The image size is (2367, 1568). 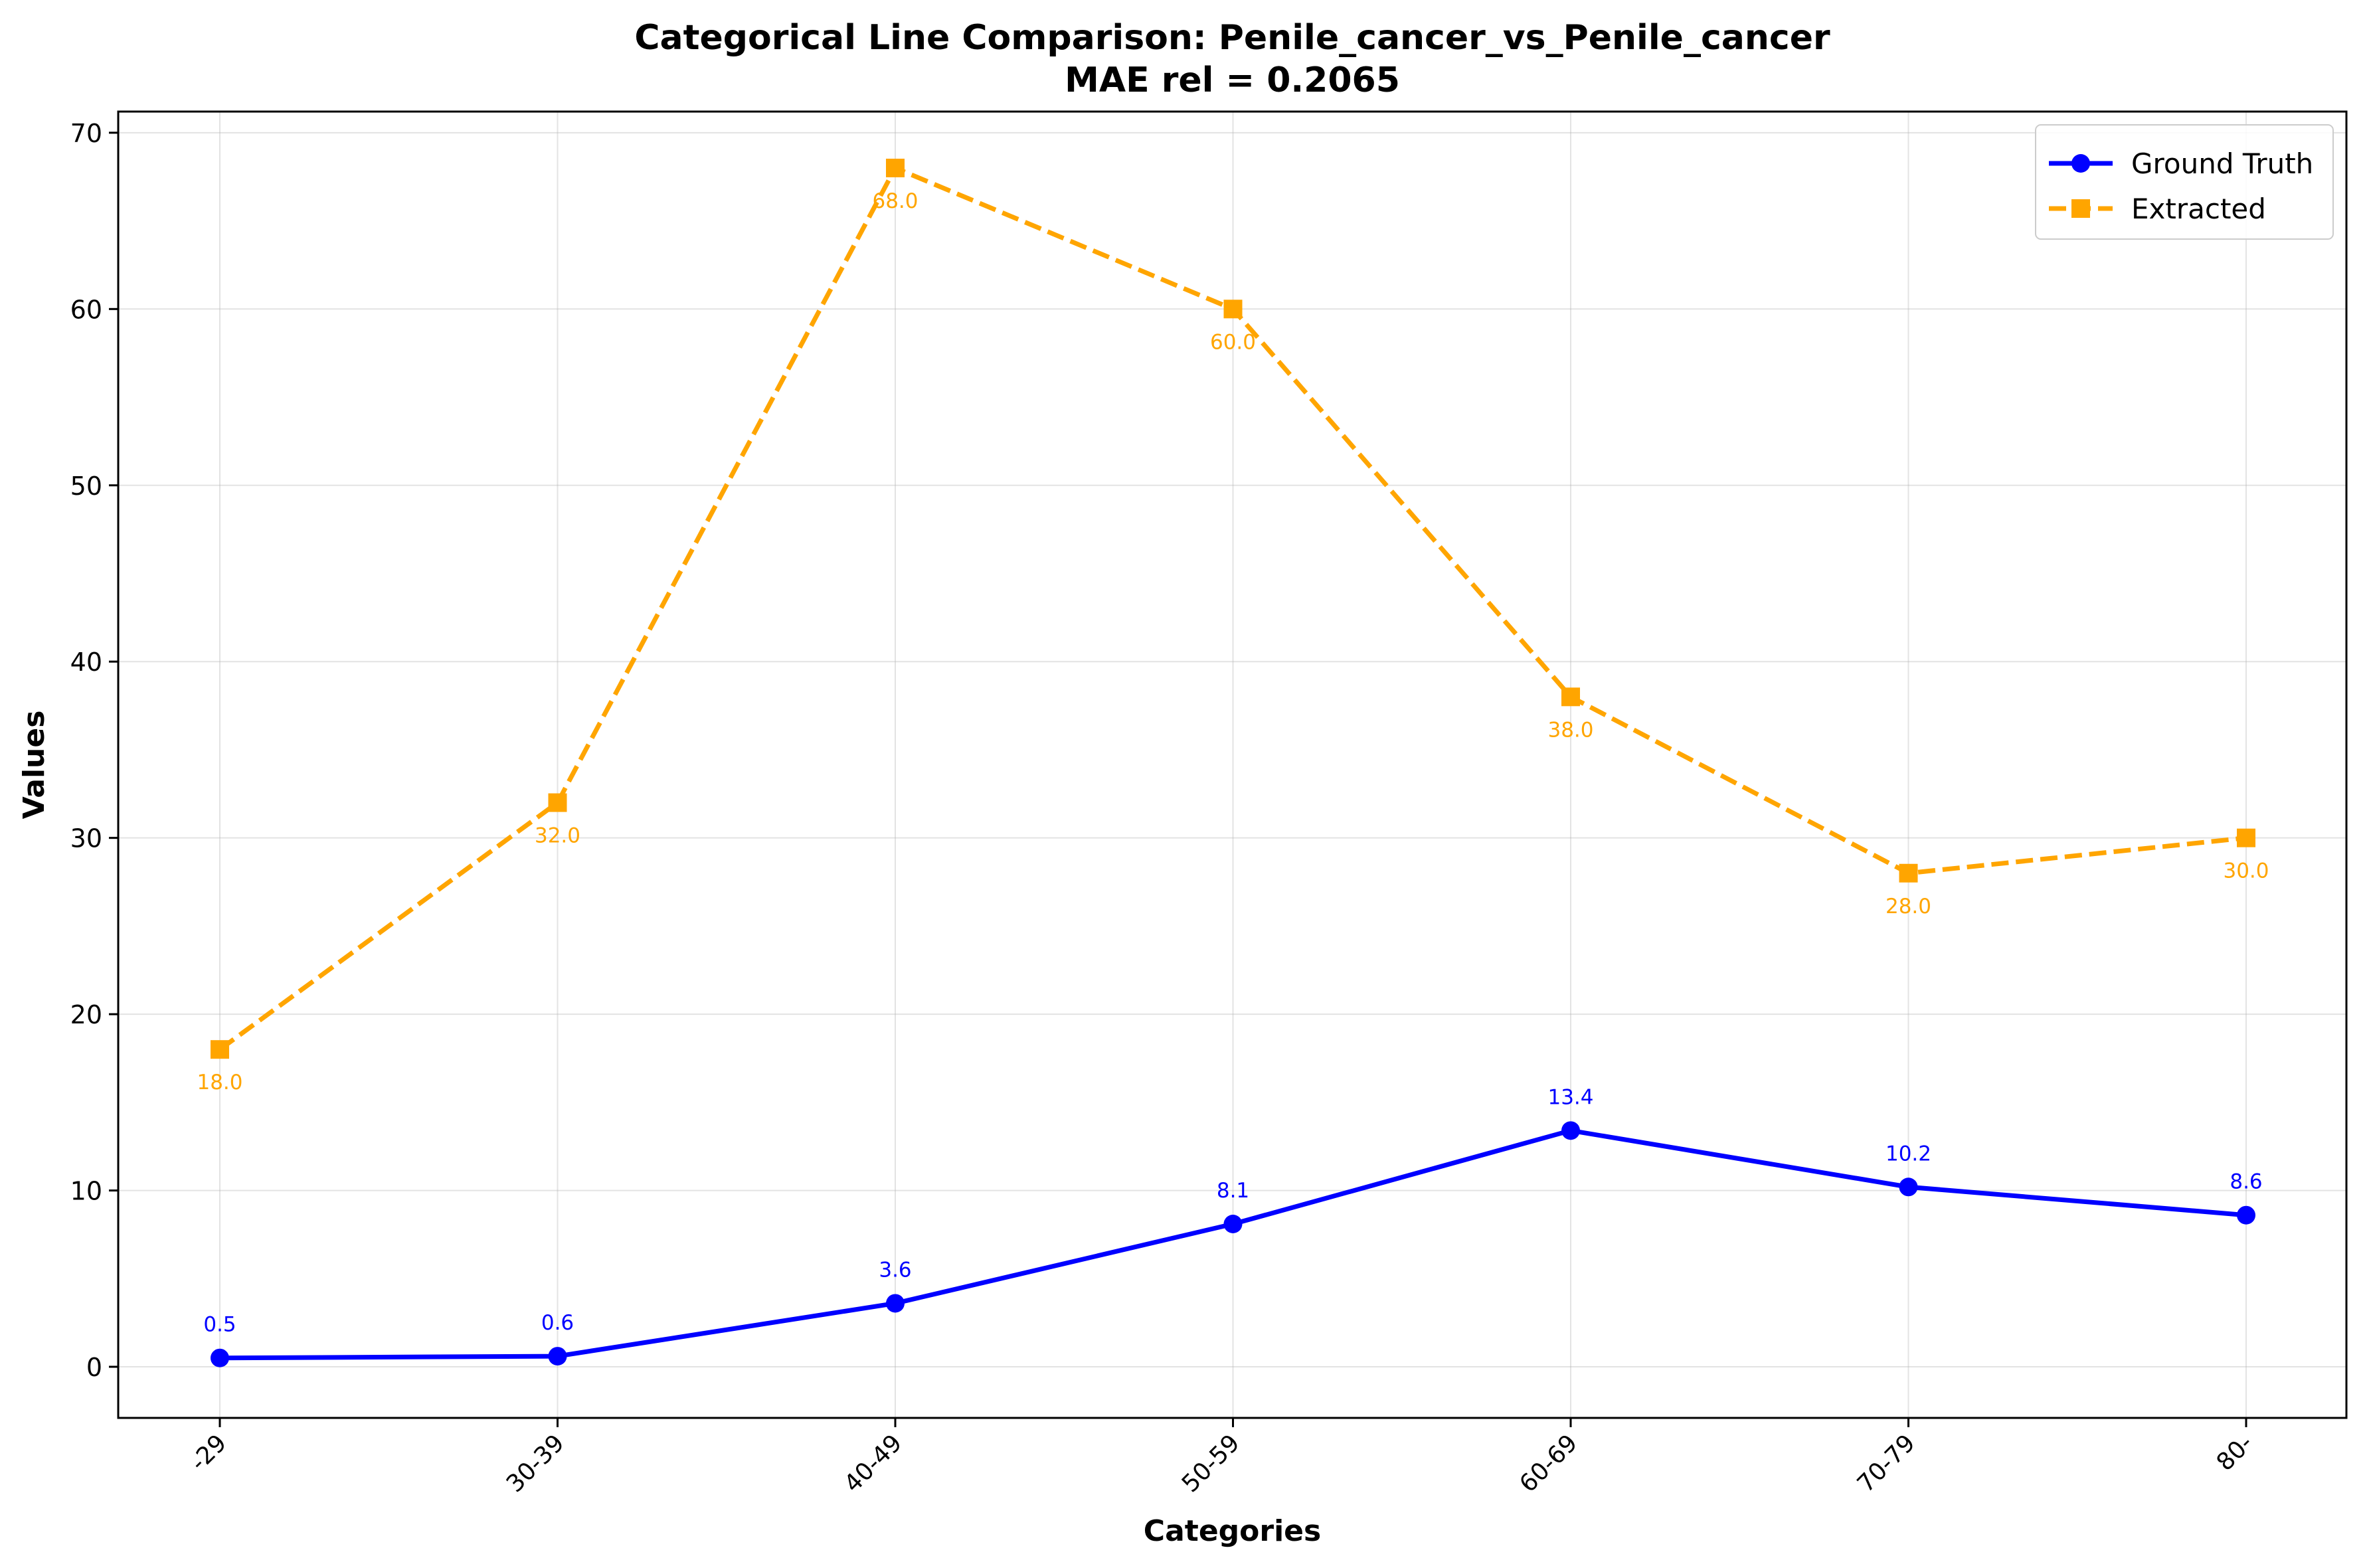 What do you see at coordinates (2246, 1182) in the screenshot?
I see `ground-truth-data-label: 8.6` at bounding box center [2246, 1182].